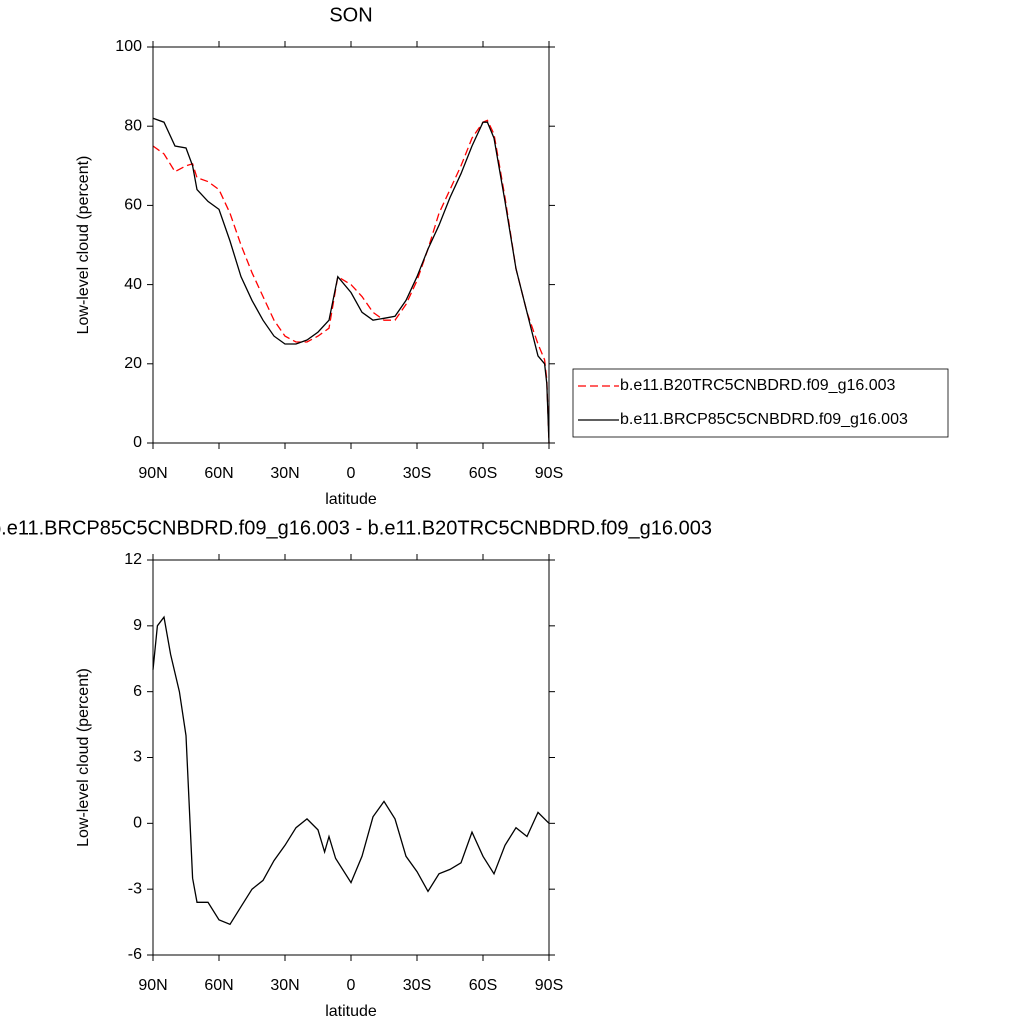 The image size is (1024, 1024). What do you see at coordinates (133, 205) in the screenshot?
I see `y-tick-label: 60` at bounding box center [133, 205].